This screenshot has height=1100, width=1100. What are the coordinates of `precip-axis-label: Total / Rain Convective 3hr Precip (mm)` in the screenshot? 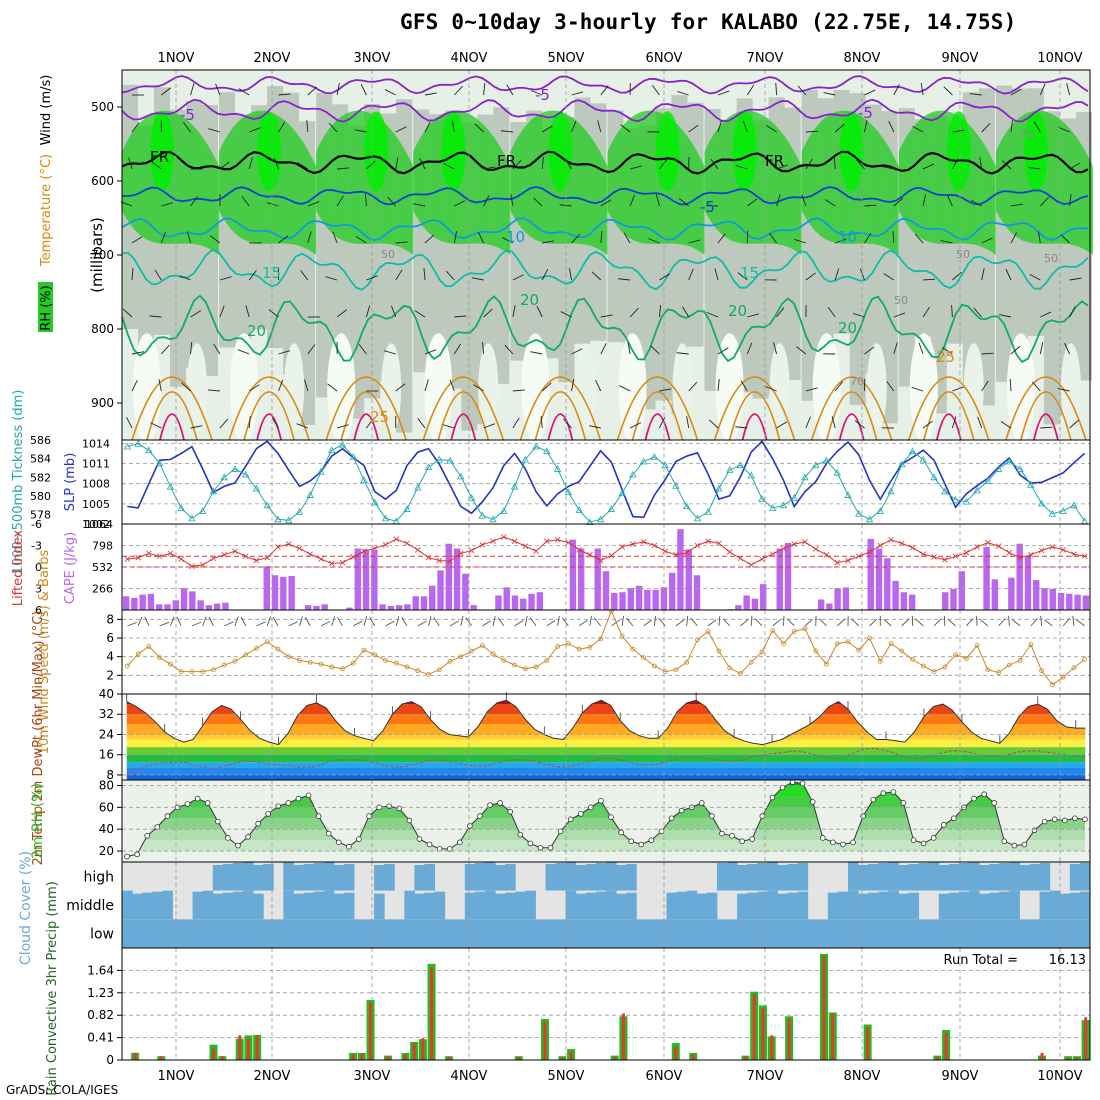 It's located at (52, 990).